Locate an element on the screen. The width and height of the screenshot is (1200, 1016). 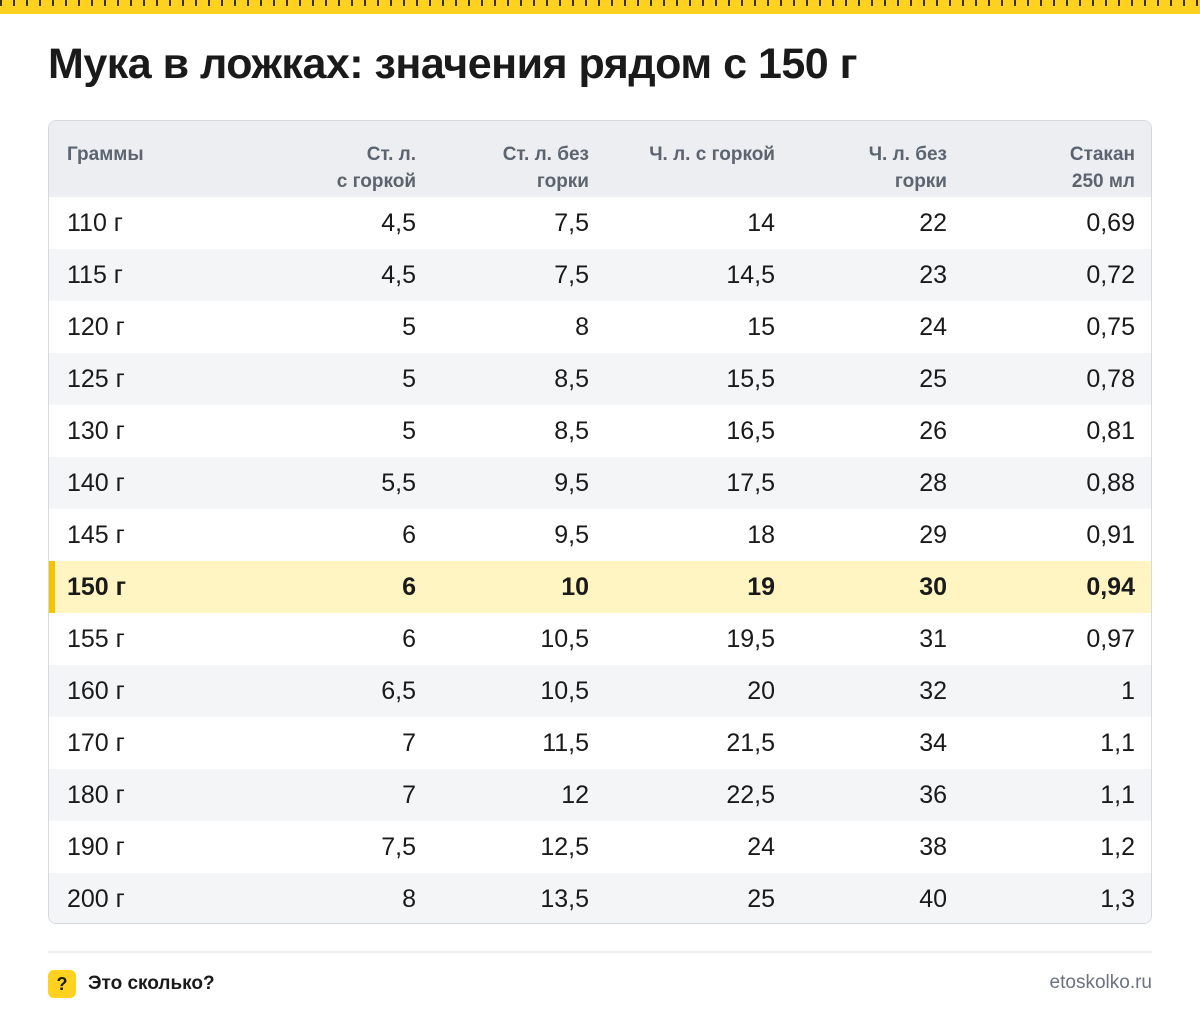
table-row: 140 г 5,5 9,5 17,5 28 0,88 is located at coordinates (600, 483).